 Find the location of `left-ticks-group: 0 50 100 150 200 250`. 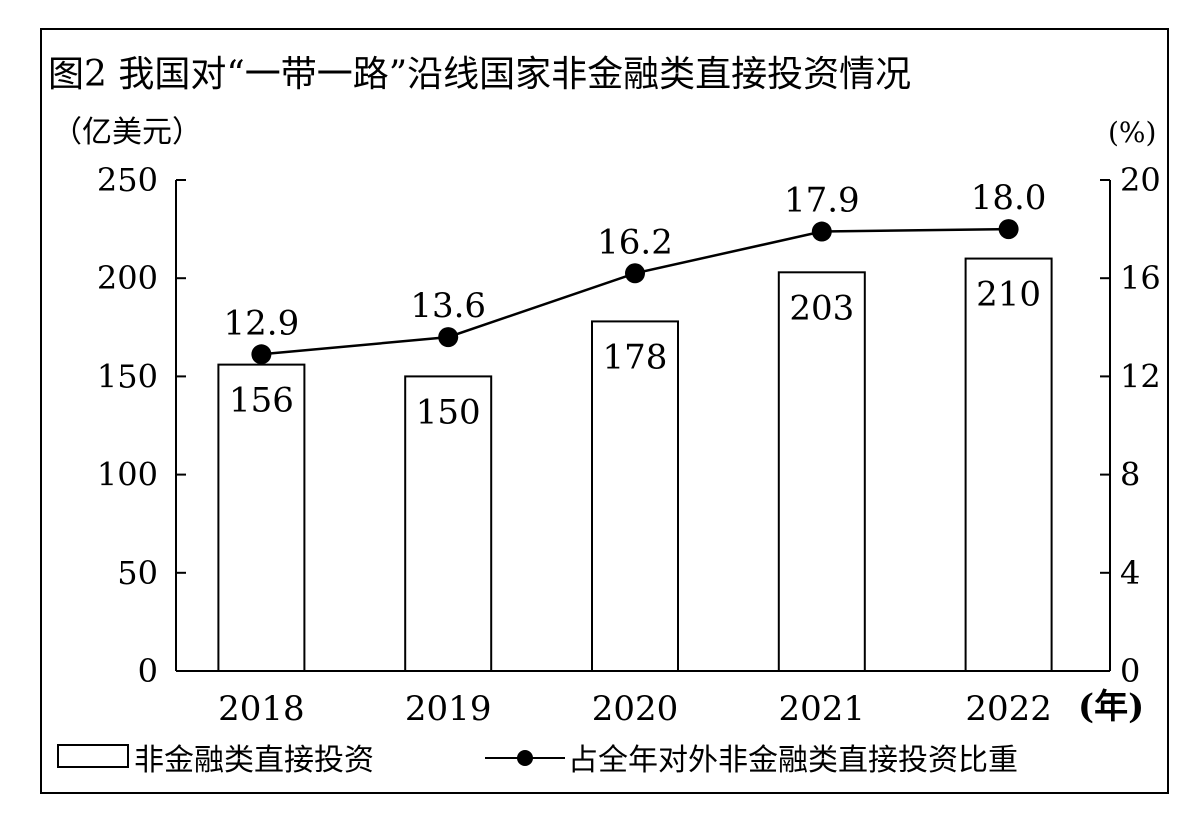

left-ticks-group: 0 50 100 150 200 250 is located at coordinates (141, 425).